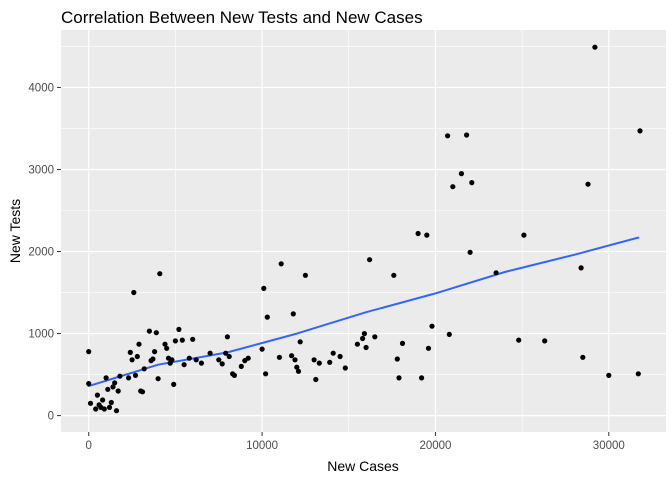 The width and height of the screenshot is (672, 480). What do you see at coordinates (262, 446) in the screenshot?
I see `x-tick-label: 10000` at bounding box center [262, 446].